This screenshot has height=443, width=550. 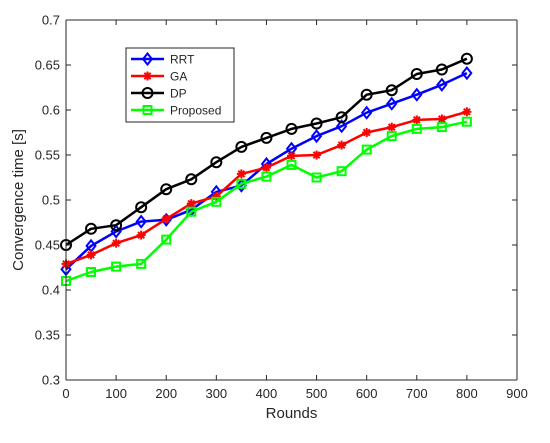 What do you see at coordinates (166, 189) in the screenshot?
I see `point-dp-4-shape` at bounding box center [166, 189].